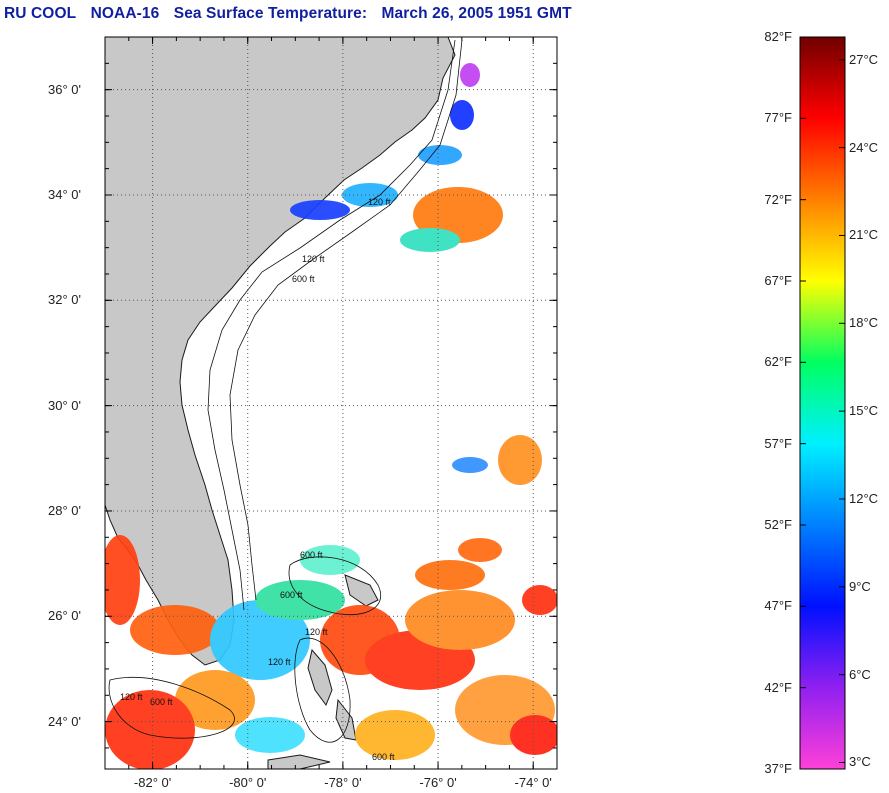  Describe the element at coordinates (64, 721) in the screenshot. I see `lat-label: 24° 0'` at that location.